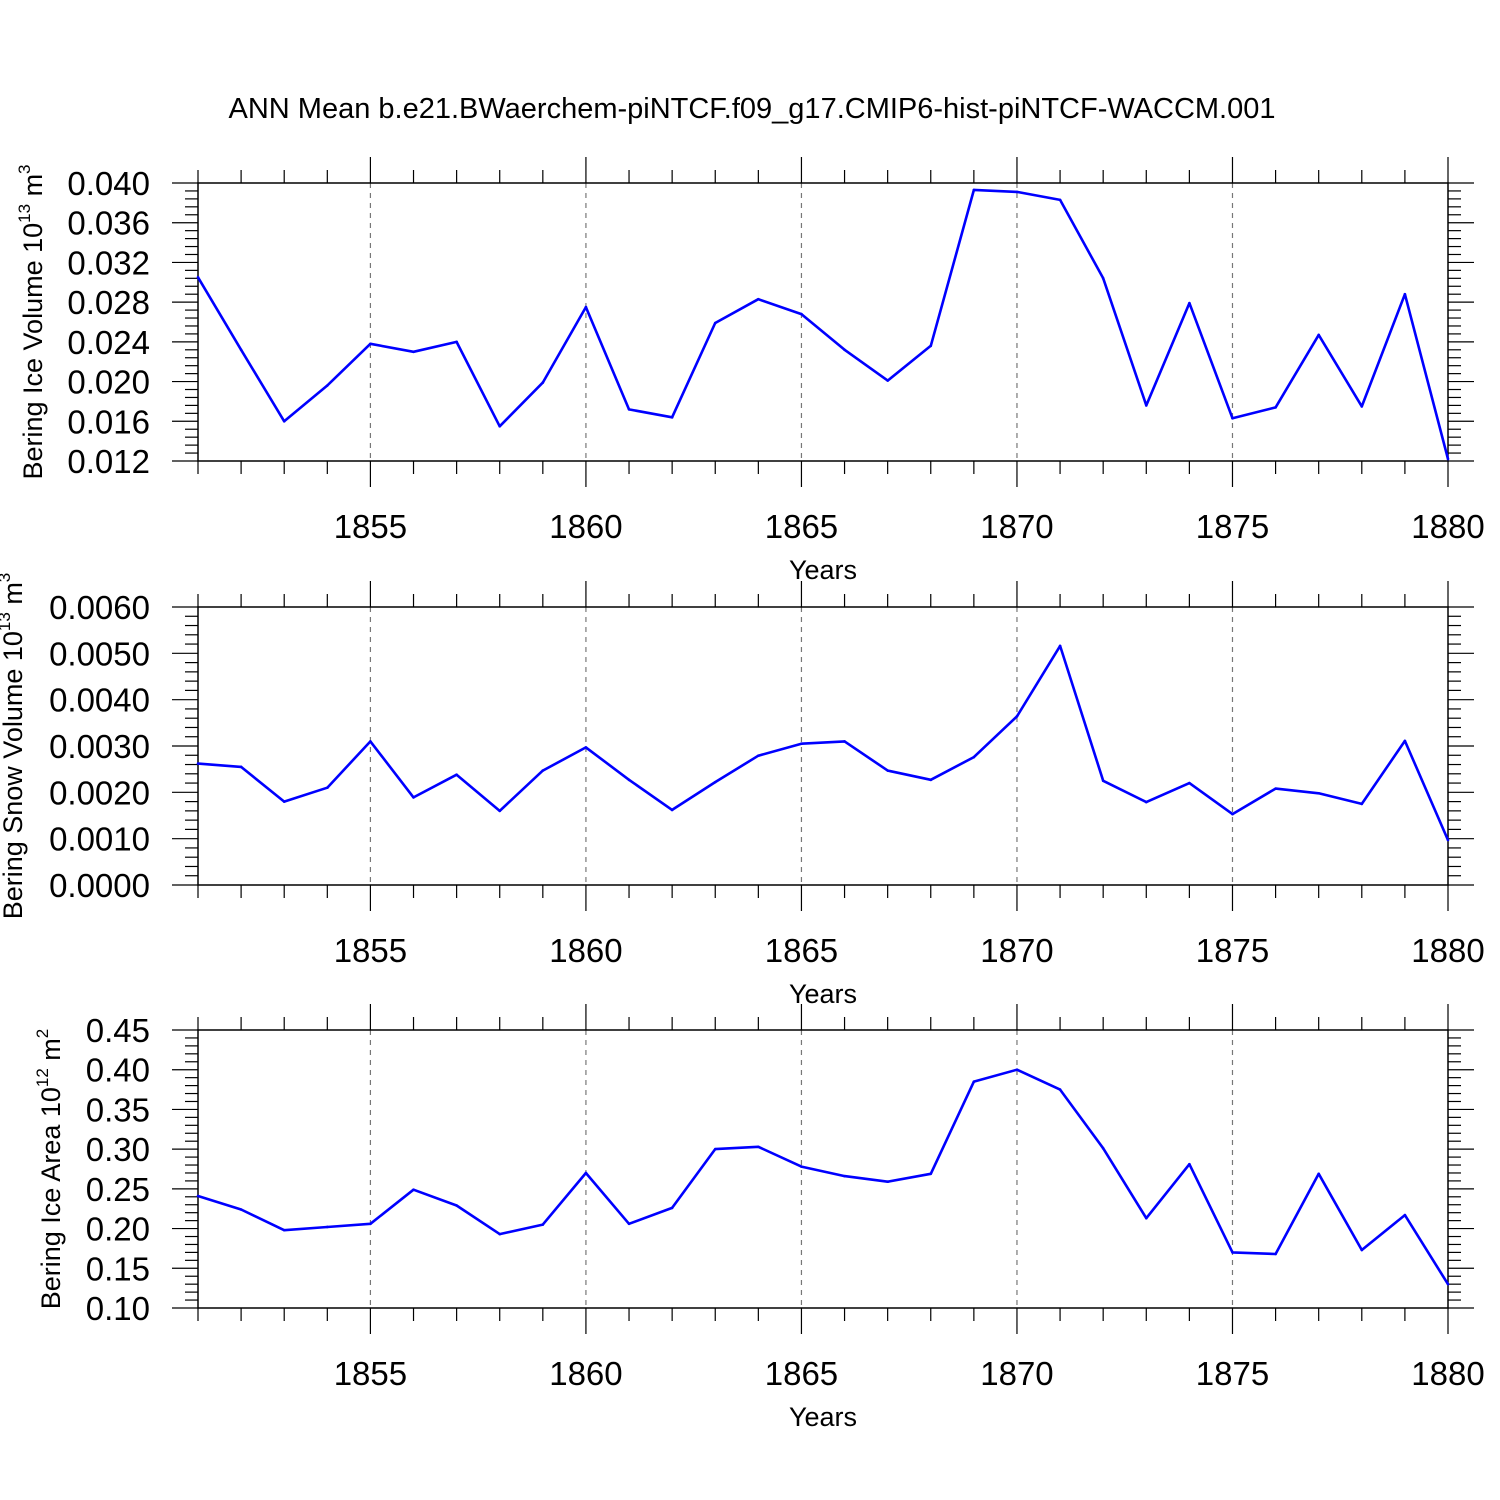  Describe the element at coordinates (118, 1308) in the screenshot. I see `y-tick-label: 0.10` at that location.